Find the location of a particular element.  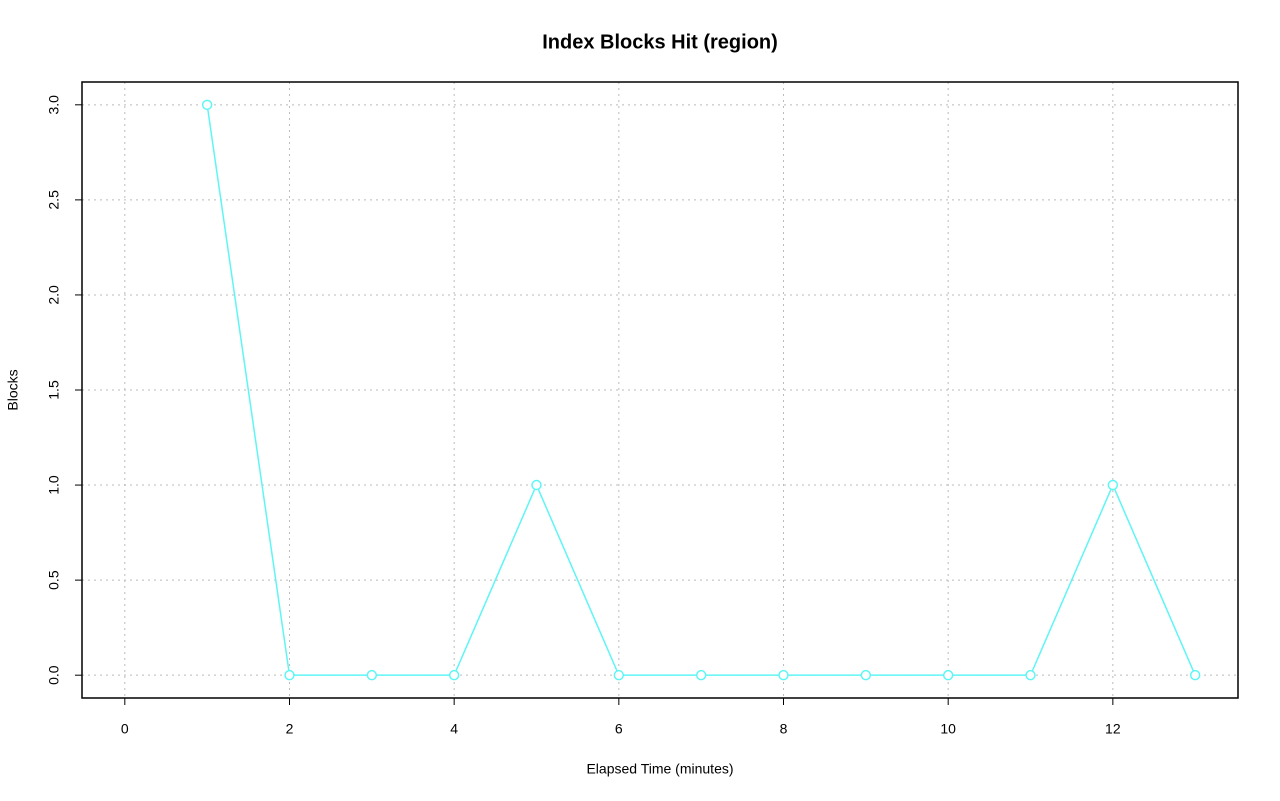

y-tick-label: 1.0 is located at coordinates (54, 485).